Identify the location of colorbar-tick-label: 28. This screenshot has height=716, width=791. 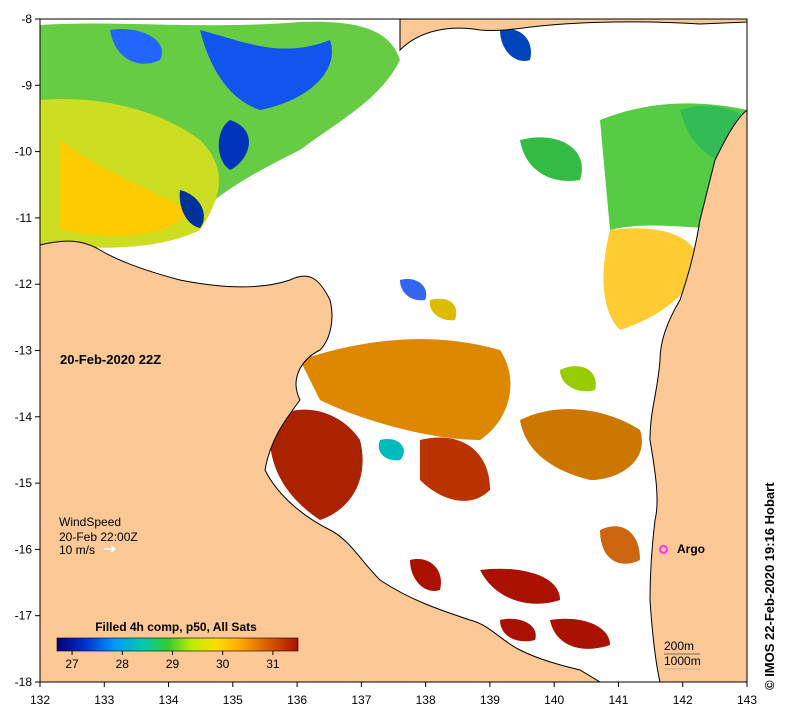
(123, 664).